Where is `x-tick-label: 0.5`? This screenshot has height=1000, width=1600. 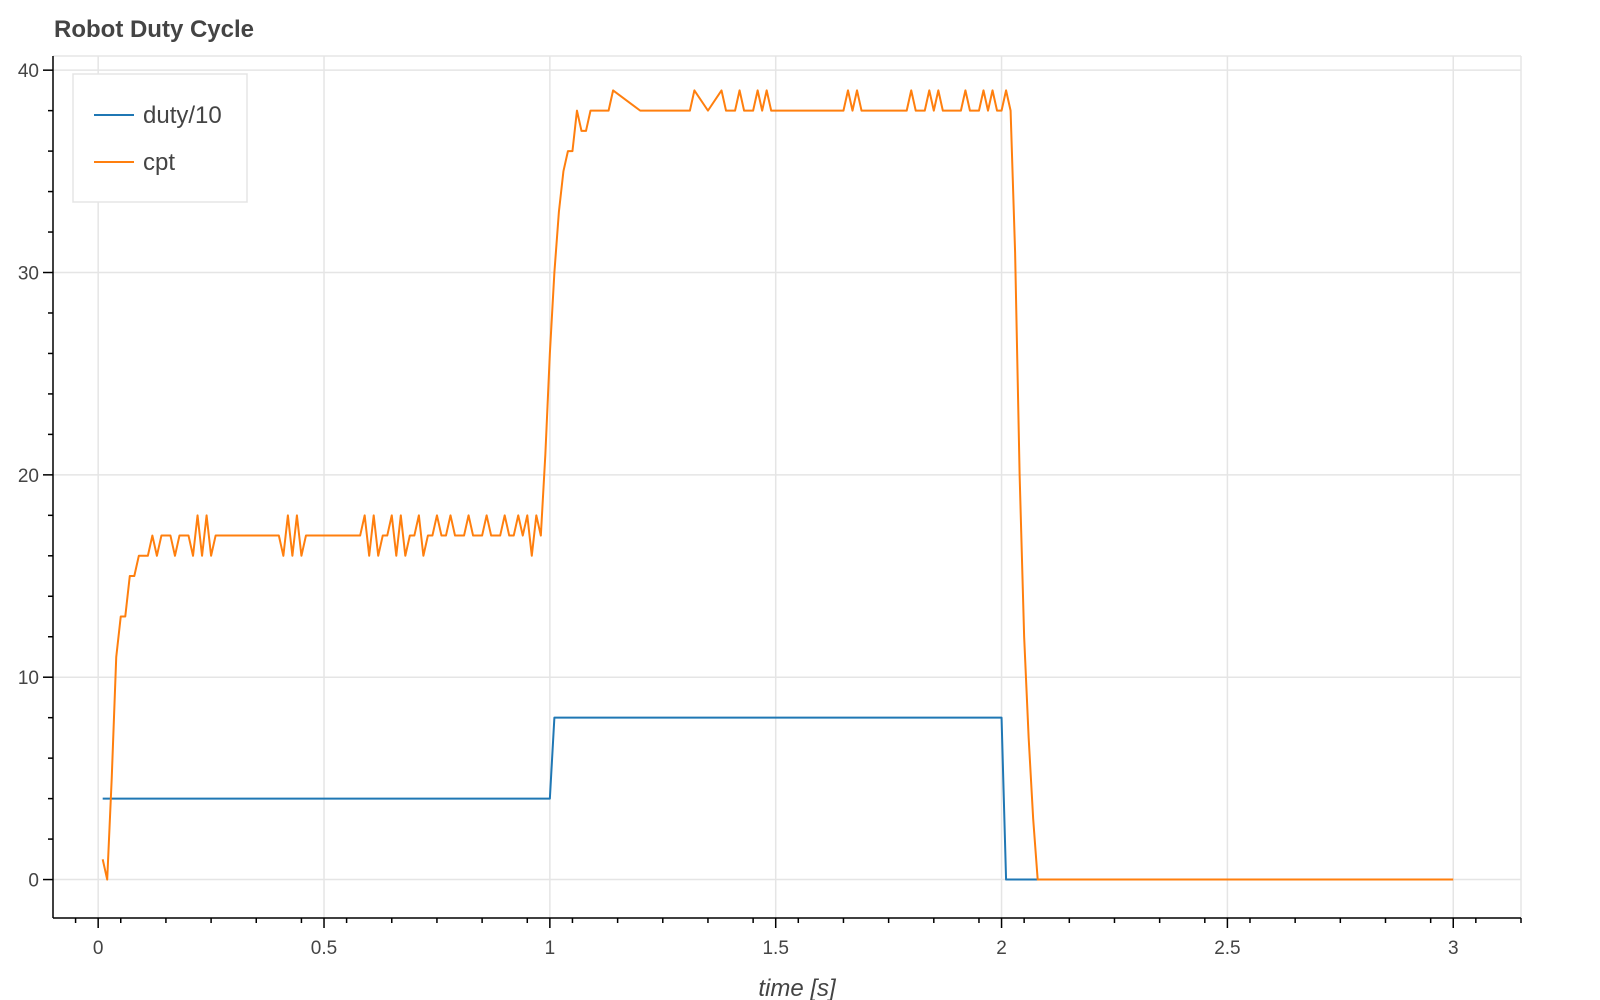 x-tick-label: 0.5 is located at coordinates (324, 948).